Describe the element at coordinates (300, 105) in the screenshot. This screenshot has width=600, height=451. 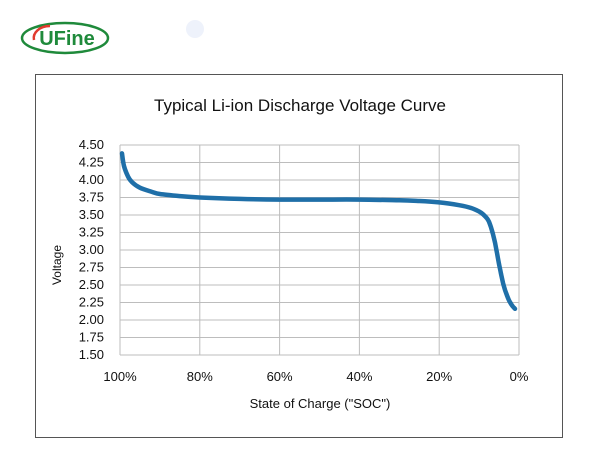
I see `chart-title: Typical Li-ion Discharge Voltage Curve` at that location.